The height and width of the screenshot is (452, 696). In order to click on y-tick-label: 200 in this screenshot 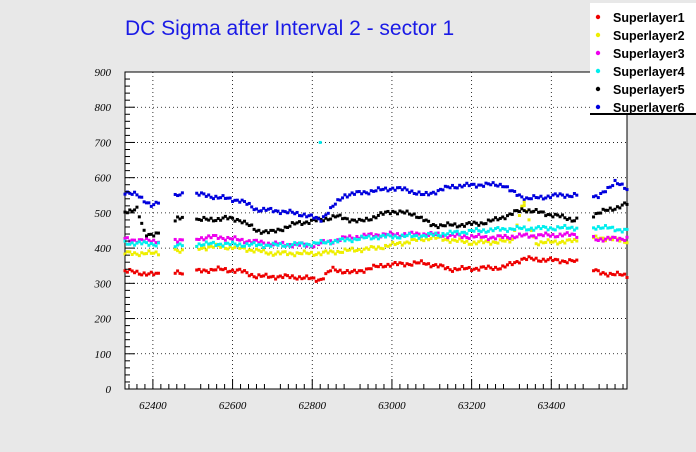, I will do `click(103, 320)`.